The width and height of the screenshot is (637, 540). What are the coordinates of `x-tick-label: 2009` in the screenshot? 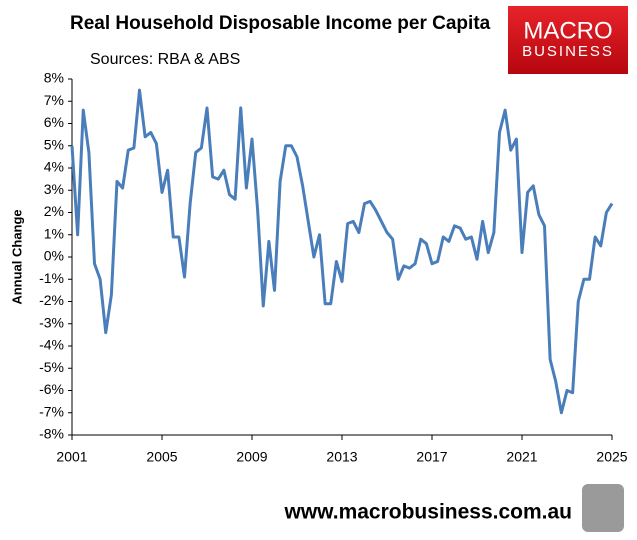 It's located at (251, 457).